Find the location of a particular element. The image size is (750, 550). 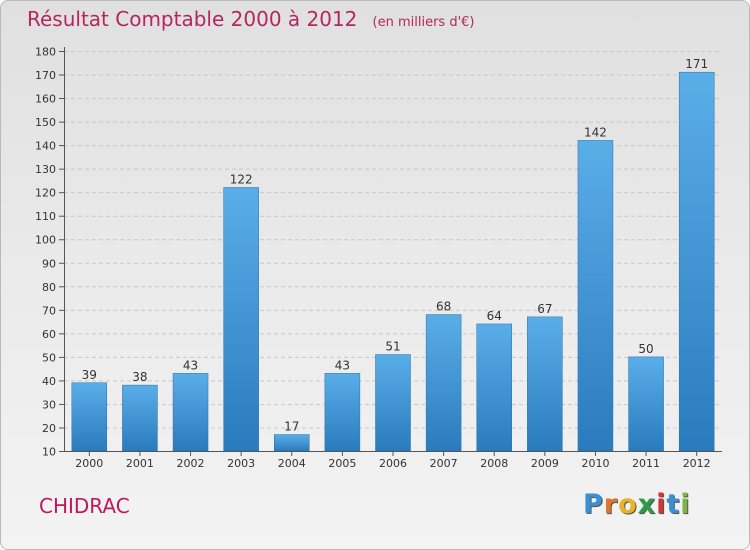

proxiti-logo: Proxiti is located at coordinates (637, 504).